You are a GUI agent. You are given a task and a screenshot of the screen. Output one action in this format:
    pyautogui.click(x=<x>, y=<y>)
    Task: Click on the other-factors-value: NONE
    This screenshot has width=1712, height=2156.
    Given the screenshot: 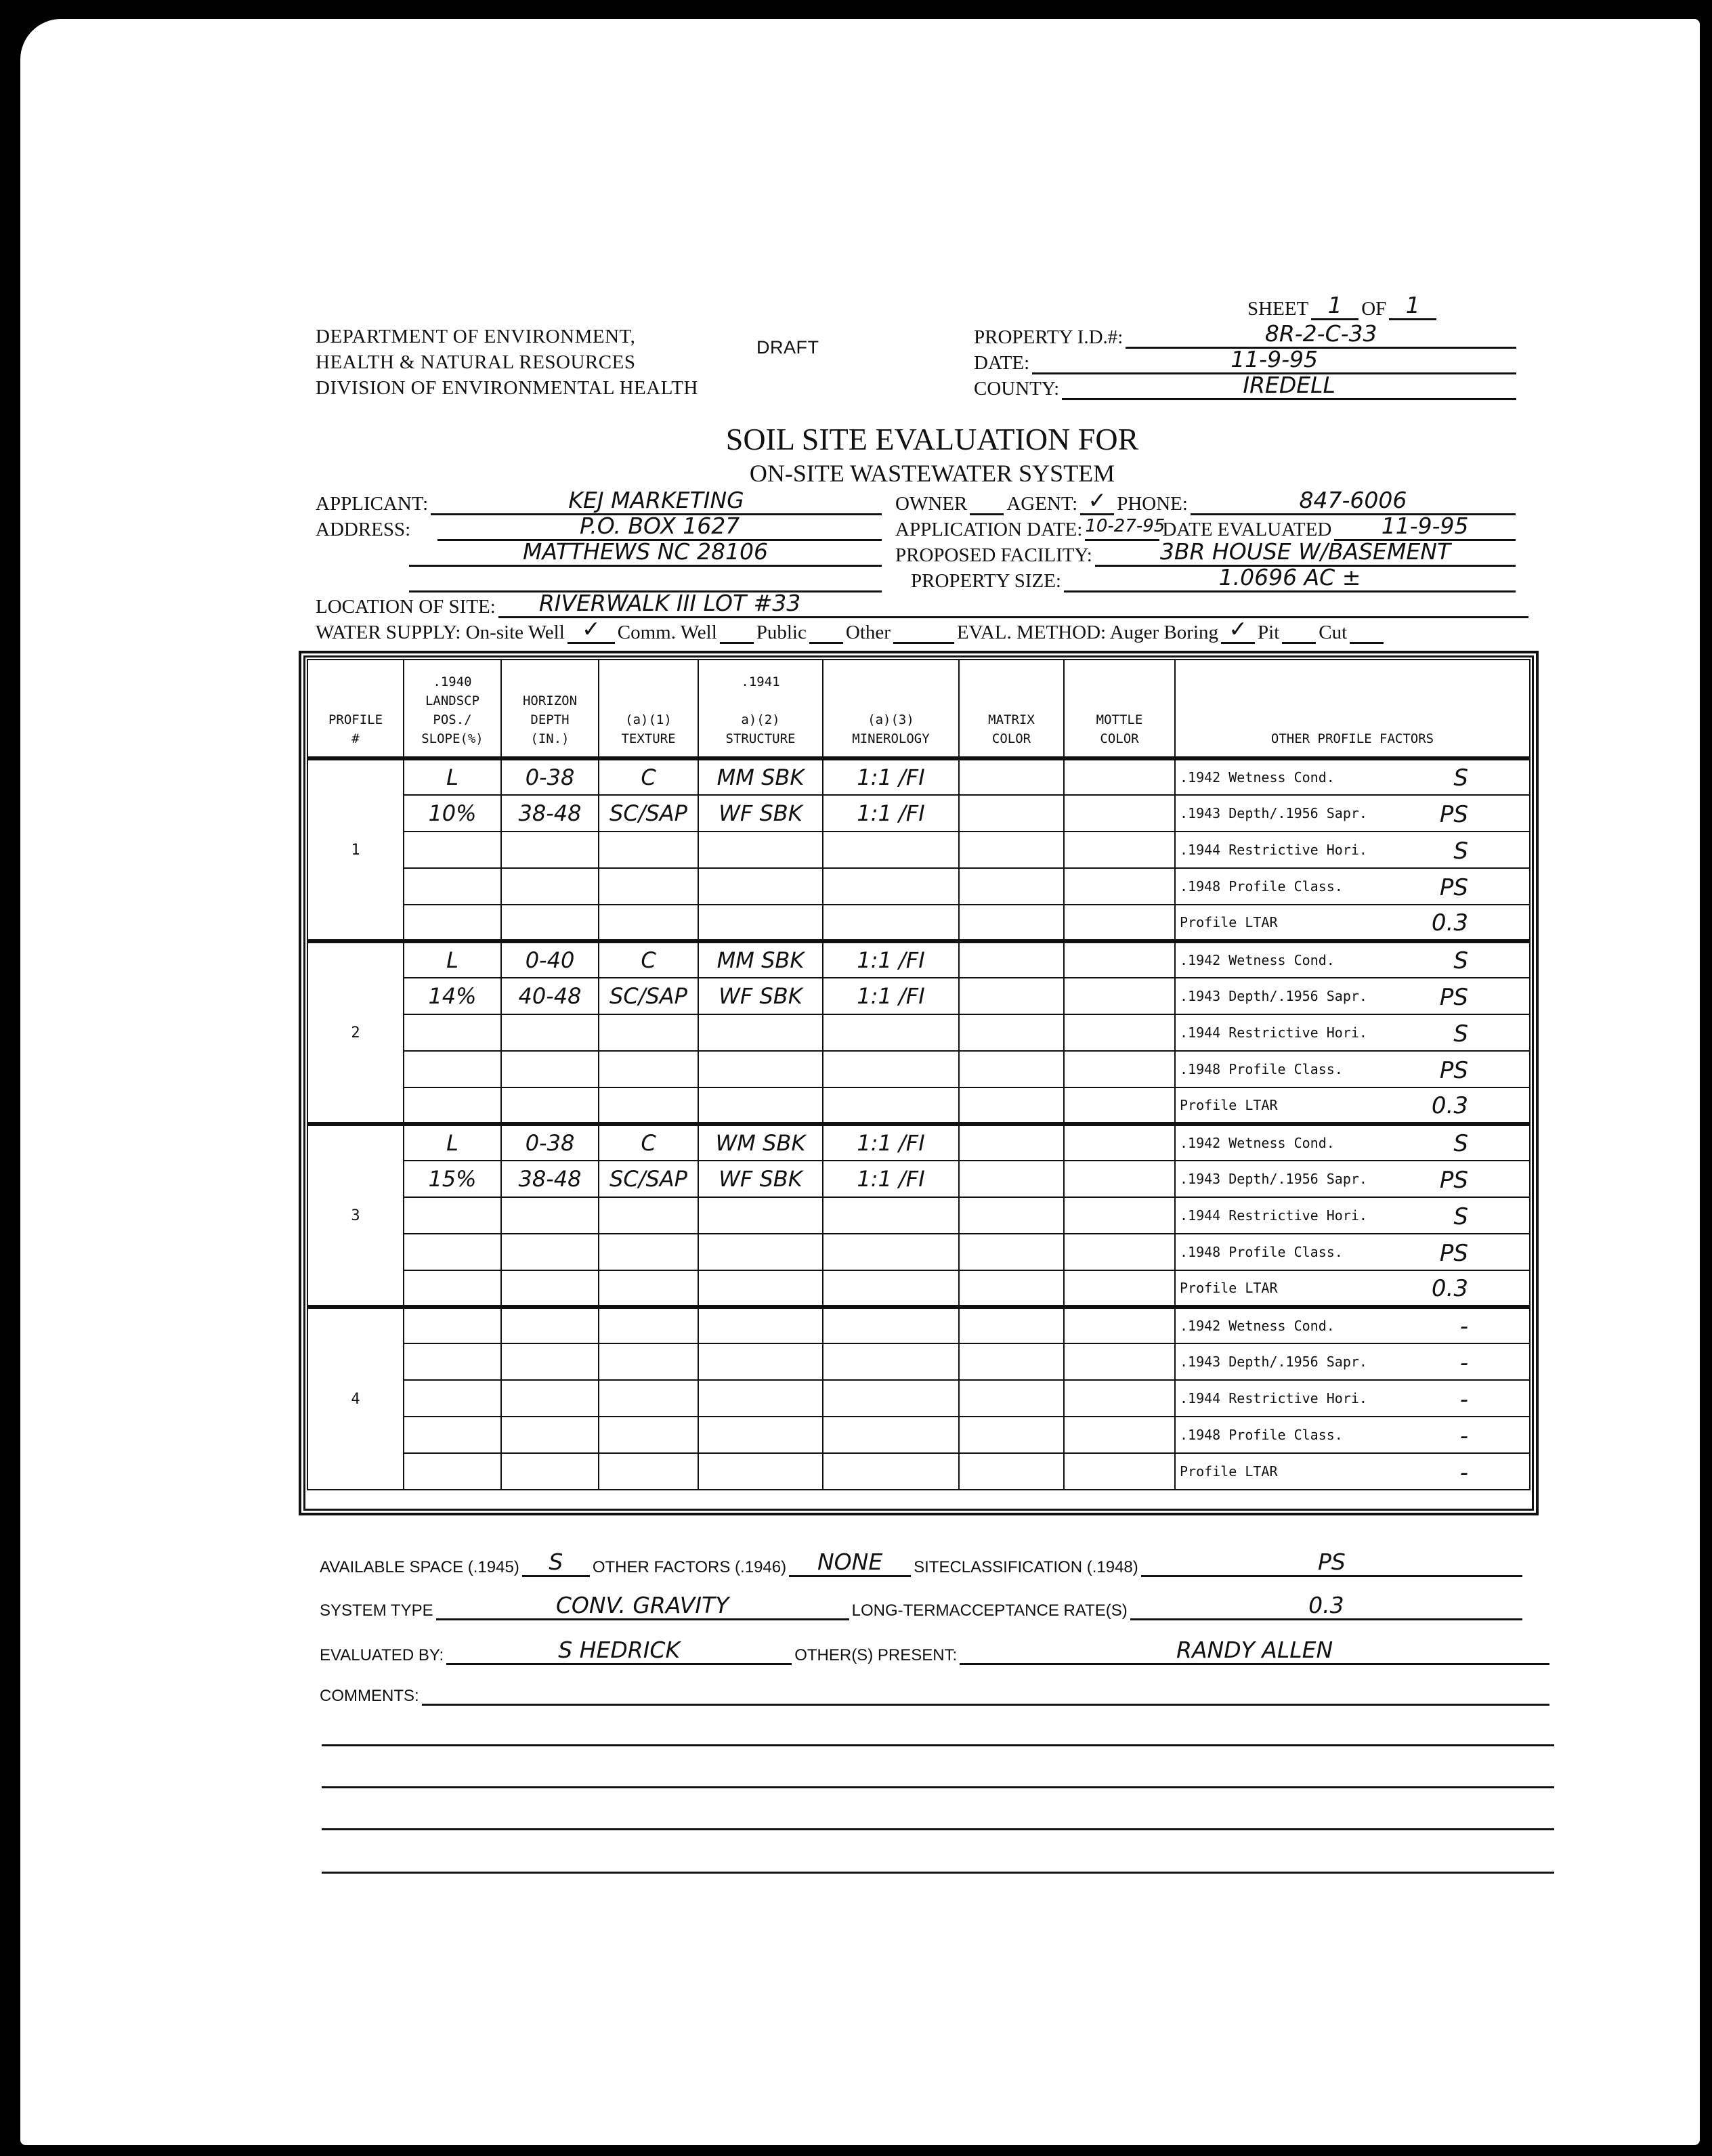 What is the action you would take?
    pyautogui.click(x=850, y=1563)
    